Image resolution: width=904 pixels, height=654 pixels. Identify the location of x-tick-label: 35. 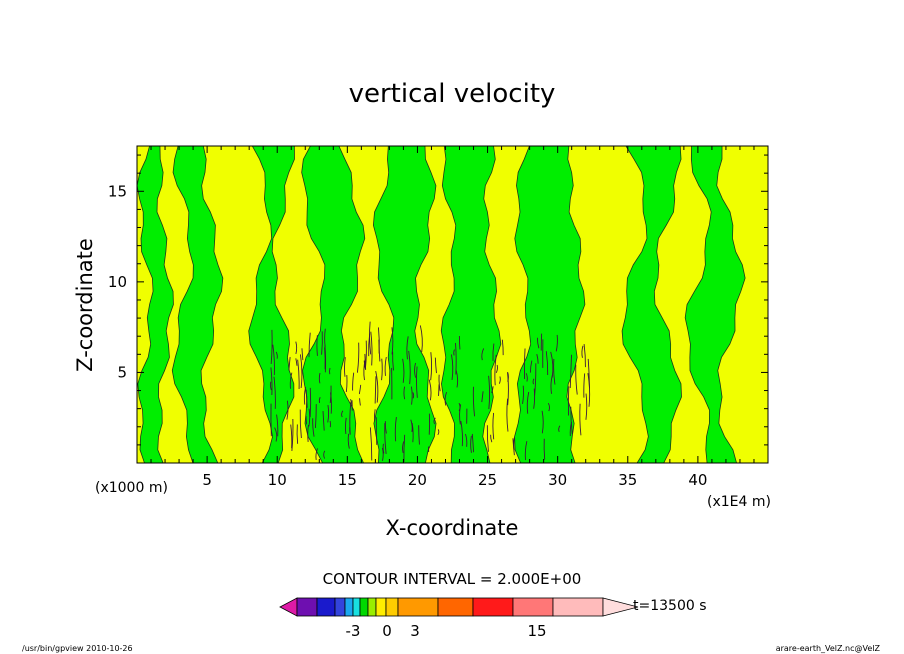
(627, 480).